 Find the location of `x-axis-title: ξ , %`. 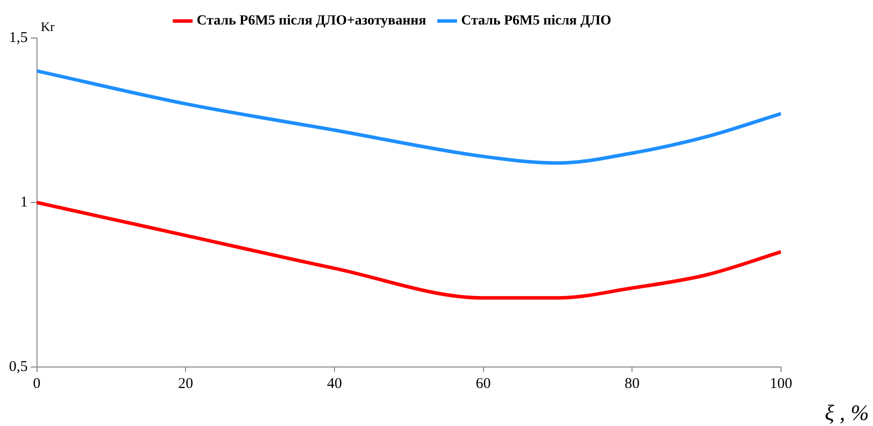

x-axis-title: ξ , % is located at coordinates (846, 412).